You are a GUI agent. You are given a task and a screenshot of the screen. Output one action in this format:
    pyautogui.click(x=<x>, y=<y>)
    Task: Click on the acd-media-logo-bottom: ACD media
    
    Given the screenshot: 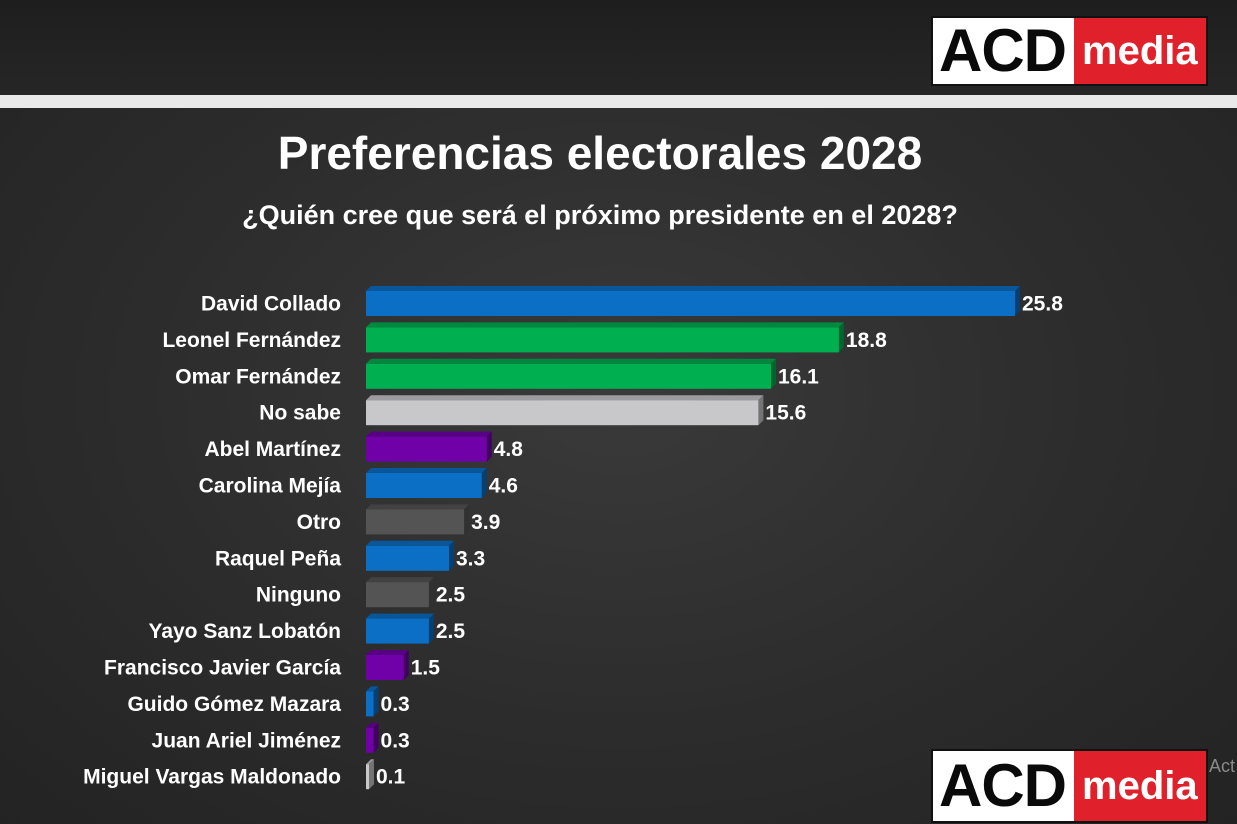 What is the action you would take?
    pyautogui.click(x=1069, y=786)
    